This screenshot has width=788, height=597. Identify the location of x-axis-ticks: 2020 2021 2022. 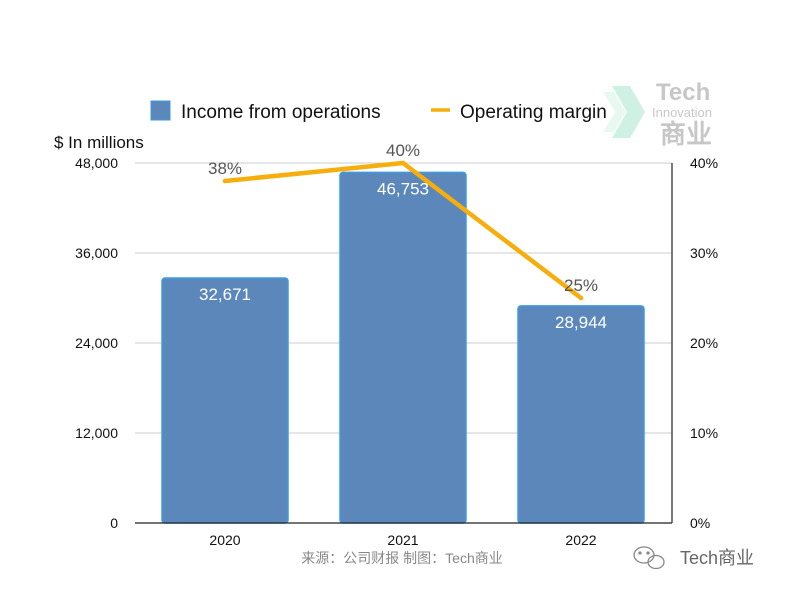
(402, 540).